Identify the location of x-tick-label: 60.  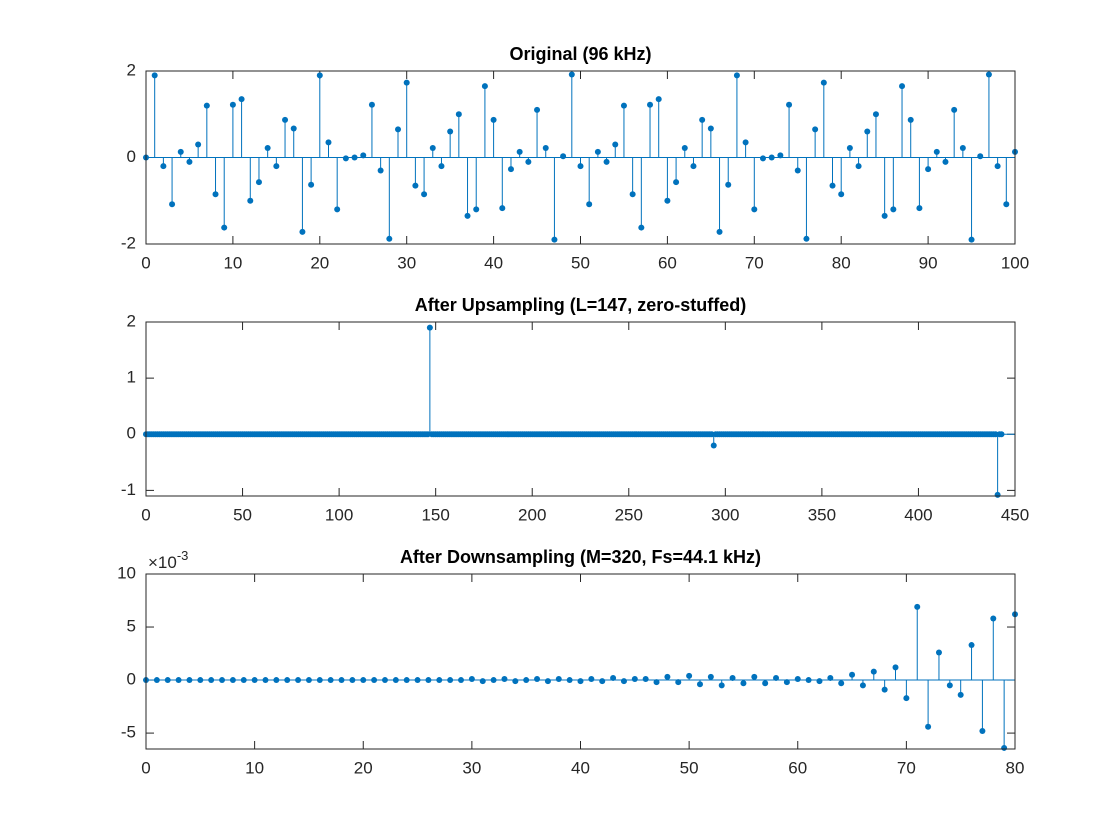
(797, 767).